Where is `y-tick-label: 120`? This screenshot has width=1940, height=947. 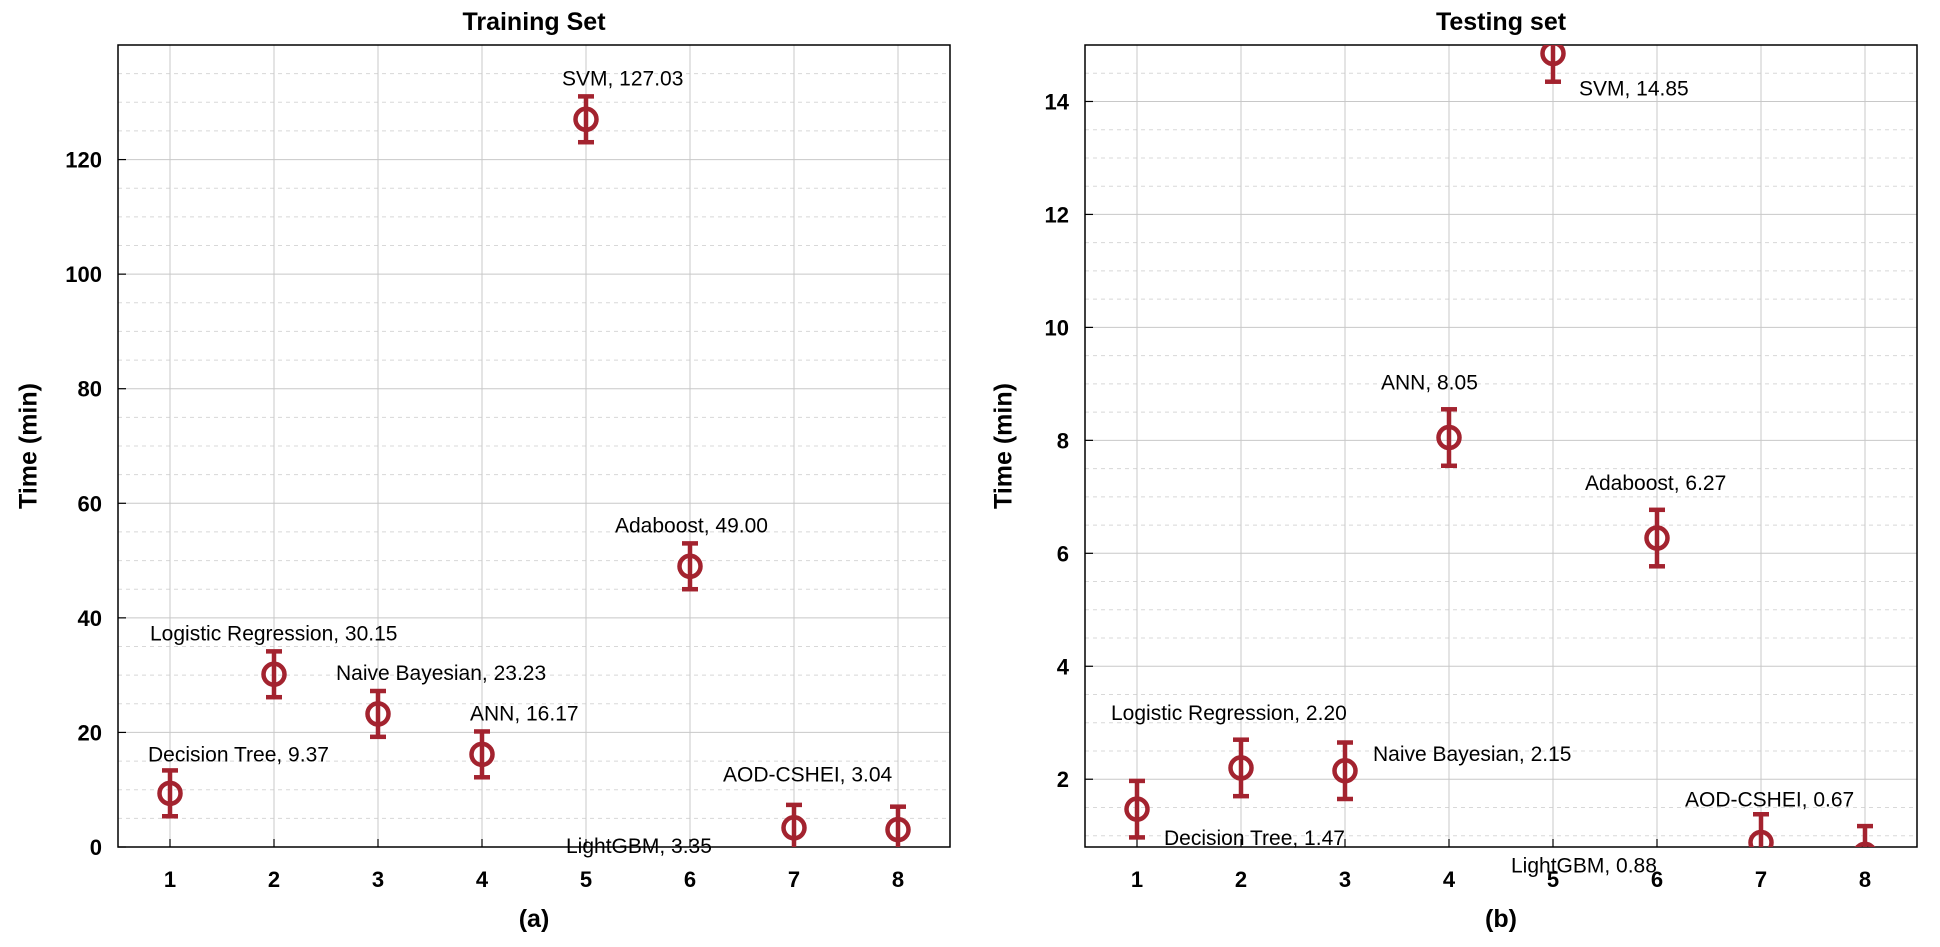
y-tick-label: 120 is located at coordinates (83, 160).